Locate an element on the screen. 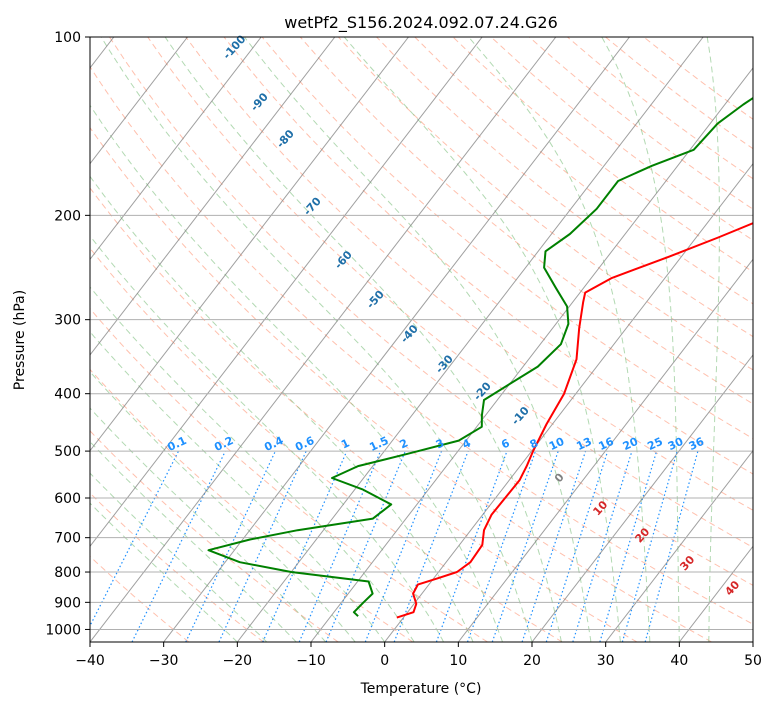  mixing-ratio-label: 36 is located at coordinates (697, 444).